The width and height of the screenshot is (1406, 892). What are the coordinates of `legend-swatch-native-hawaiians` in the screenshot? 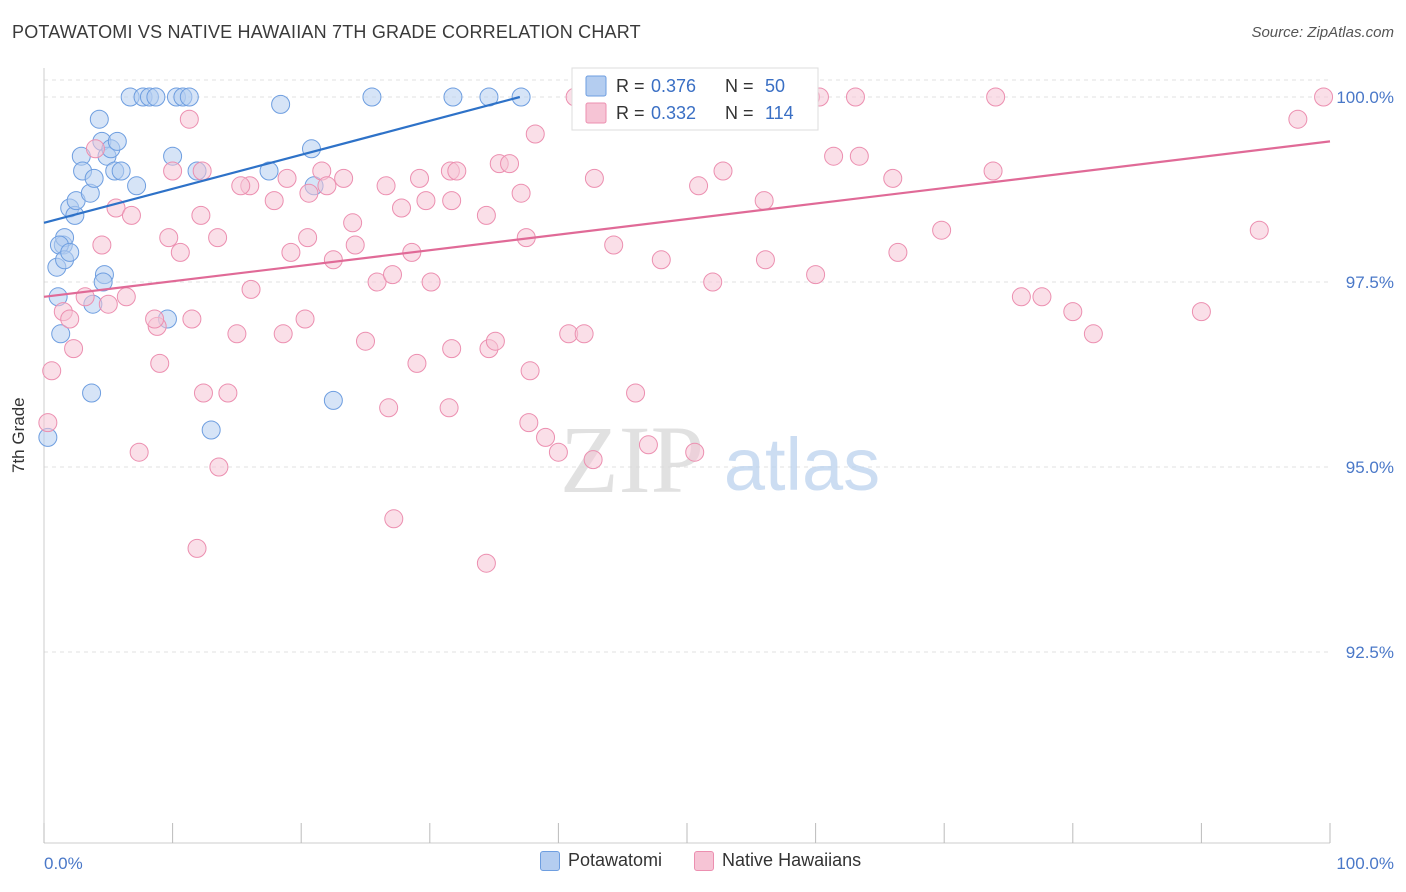 It's located at (704, 860).